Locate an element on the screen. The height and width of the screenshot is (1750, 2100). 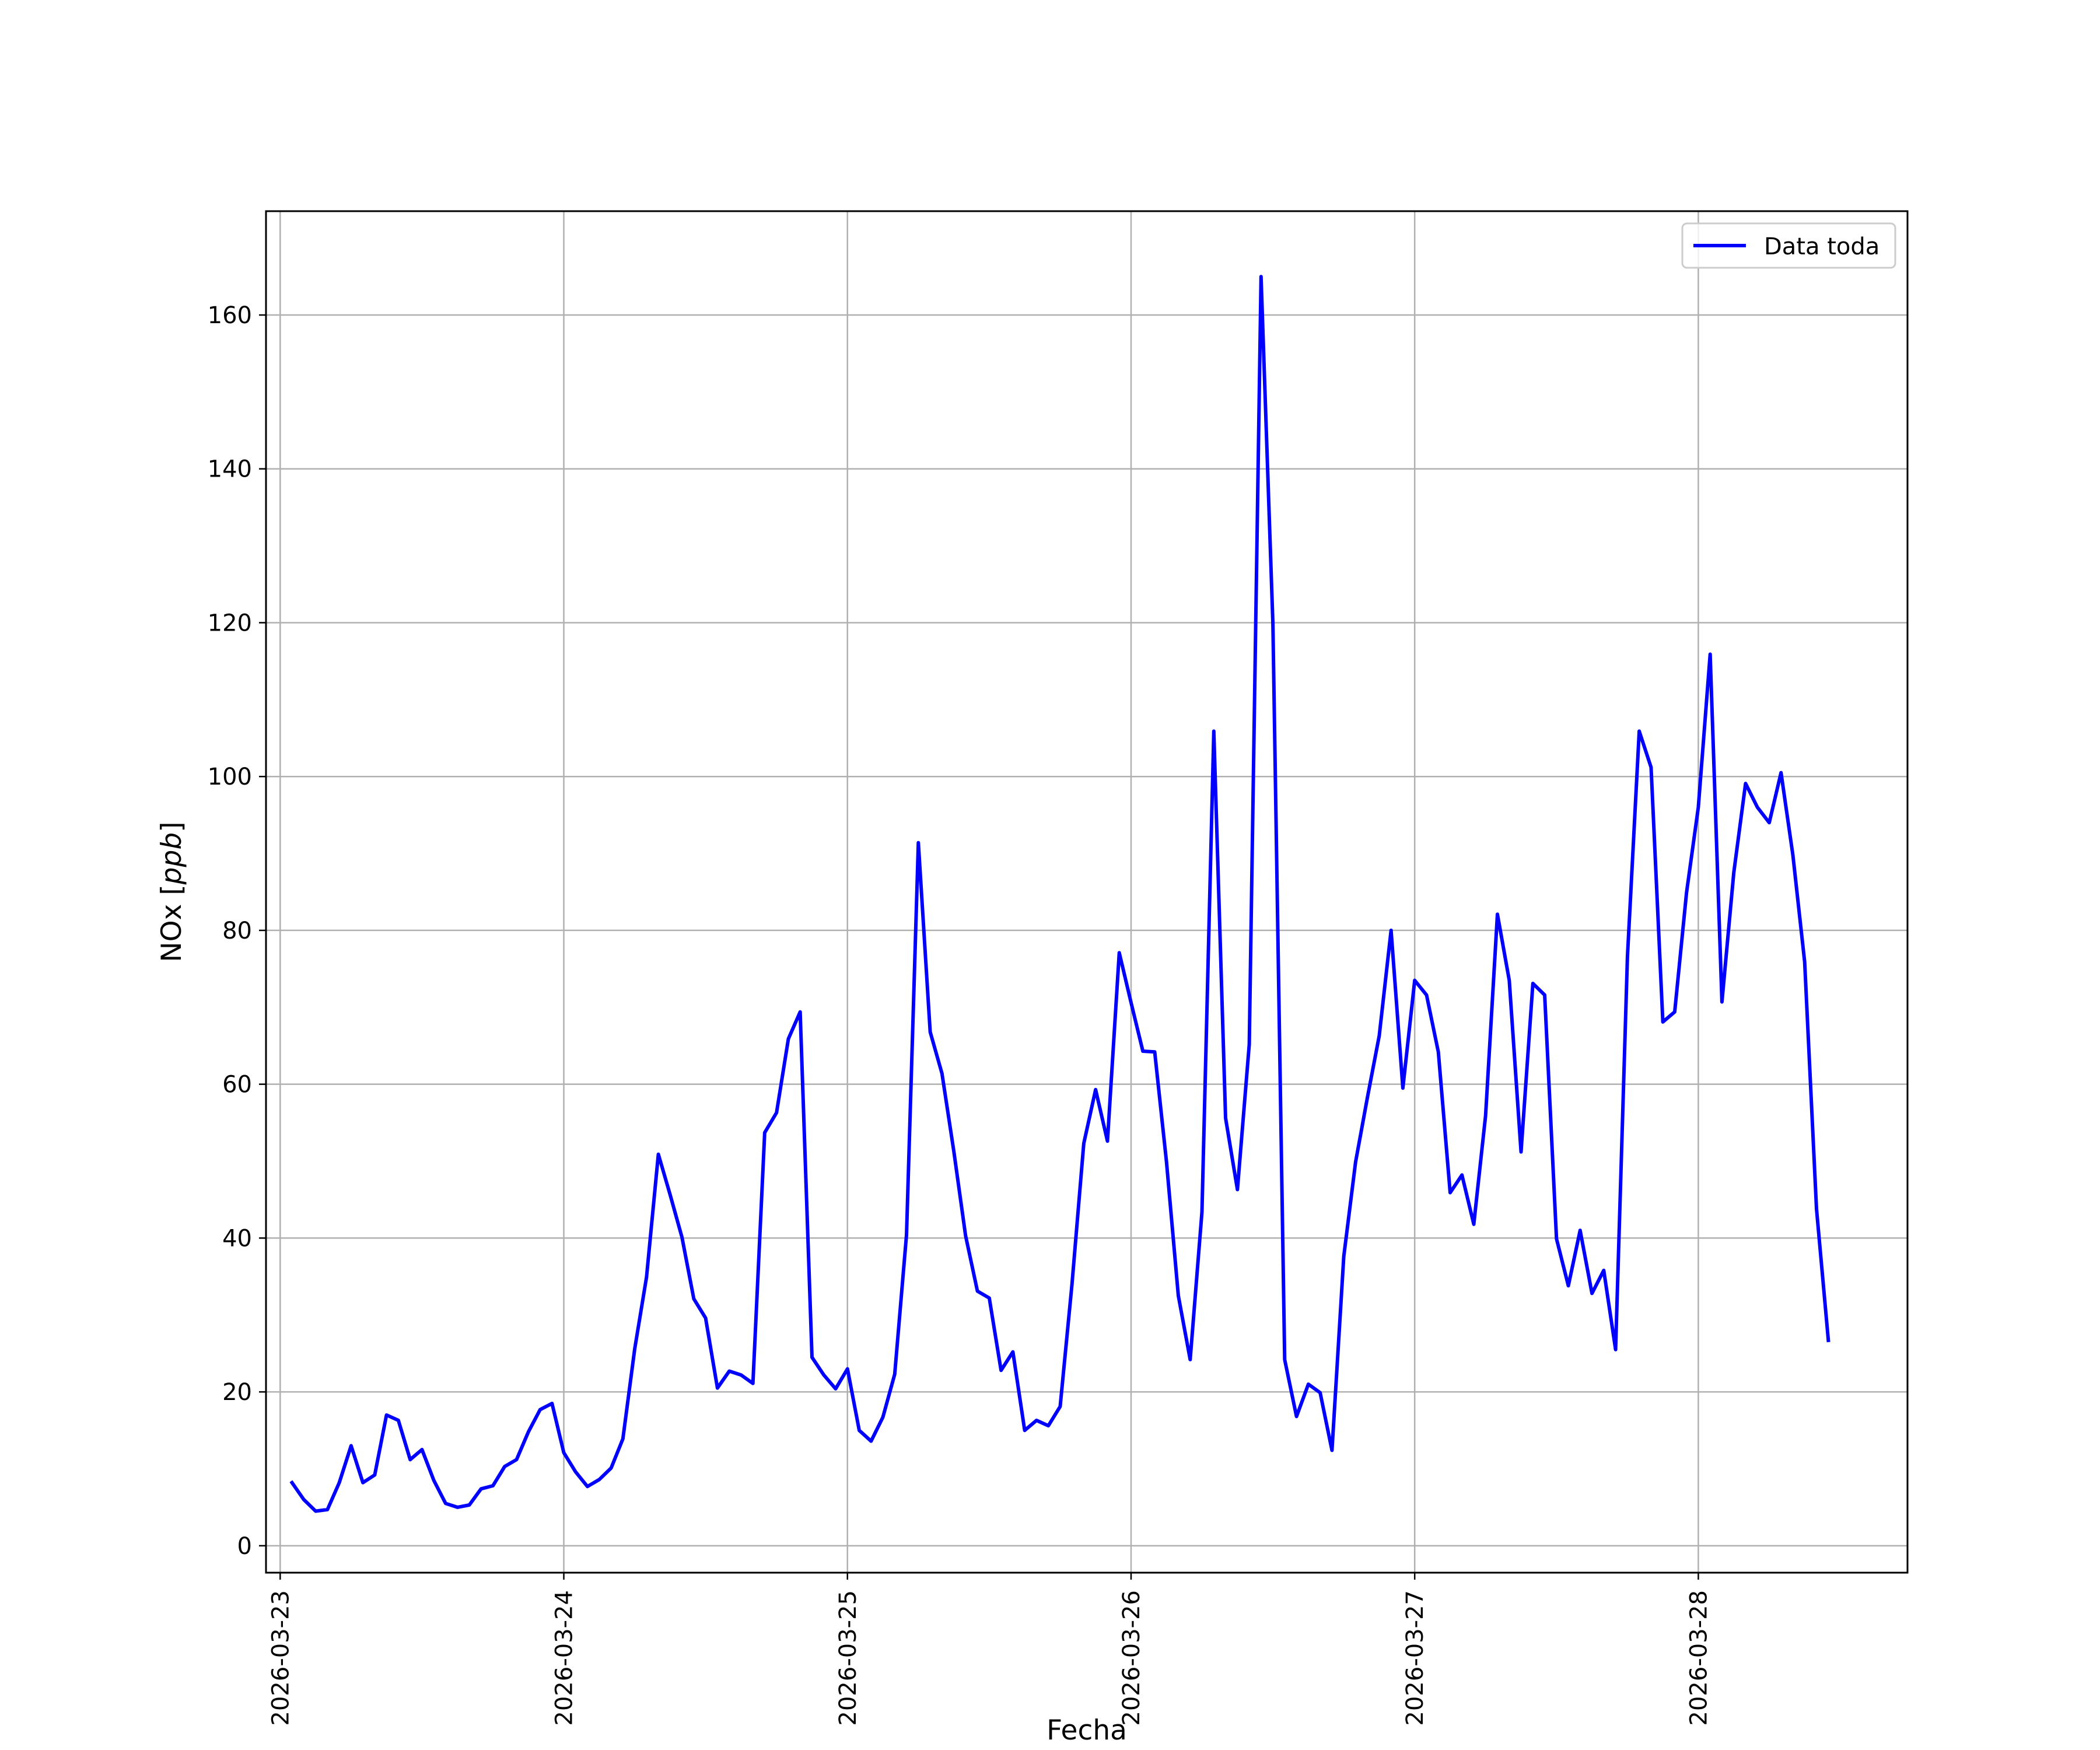
x-tick-label: 2026-03-24 is located at coordinates (564, 1658).